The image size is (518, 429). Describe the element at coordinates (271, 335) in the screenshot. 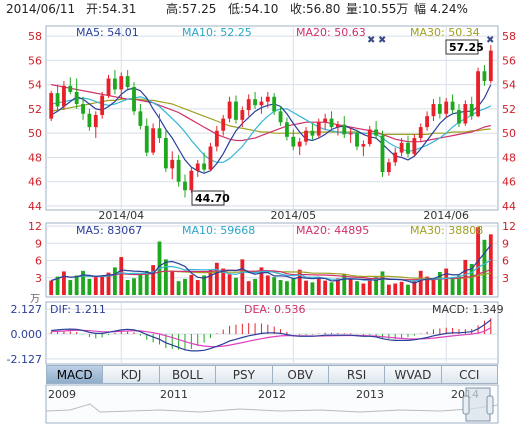

I see `dif-line` at that location.